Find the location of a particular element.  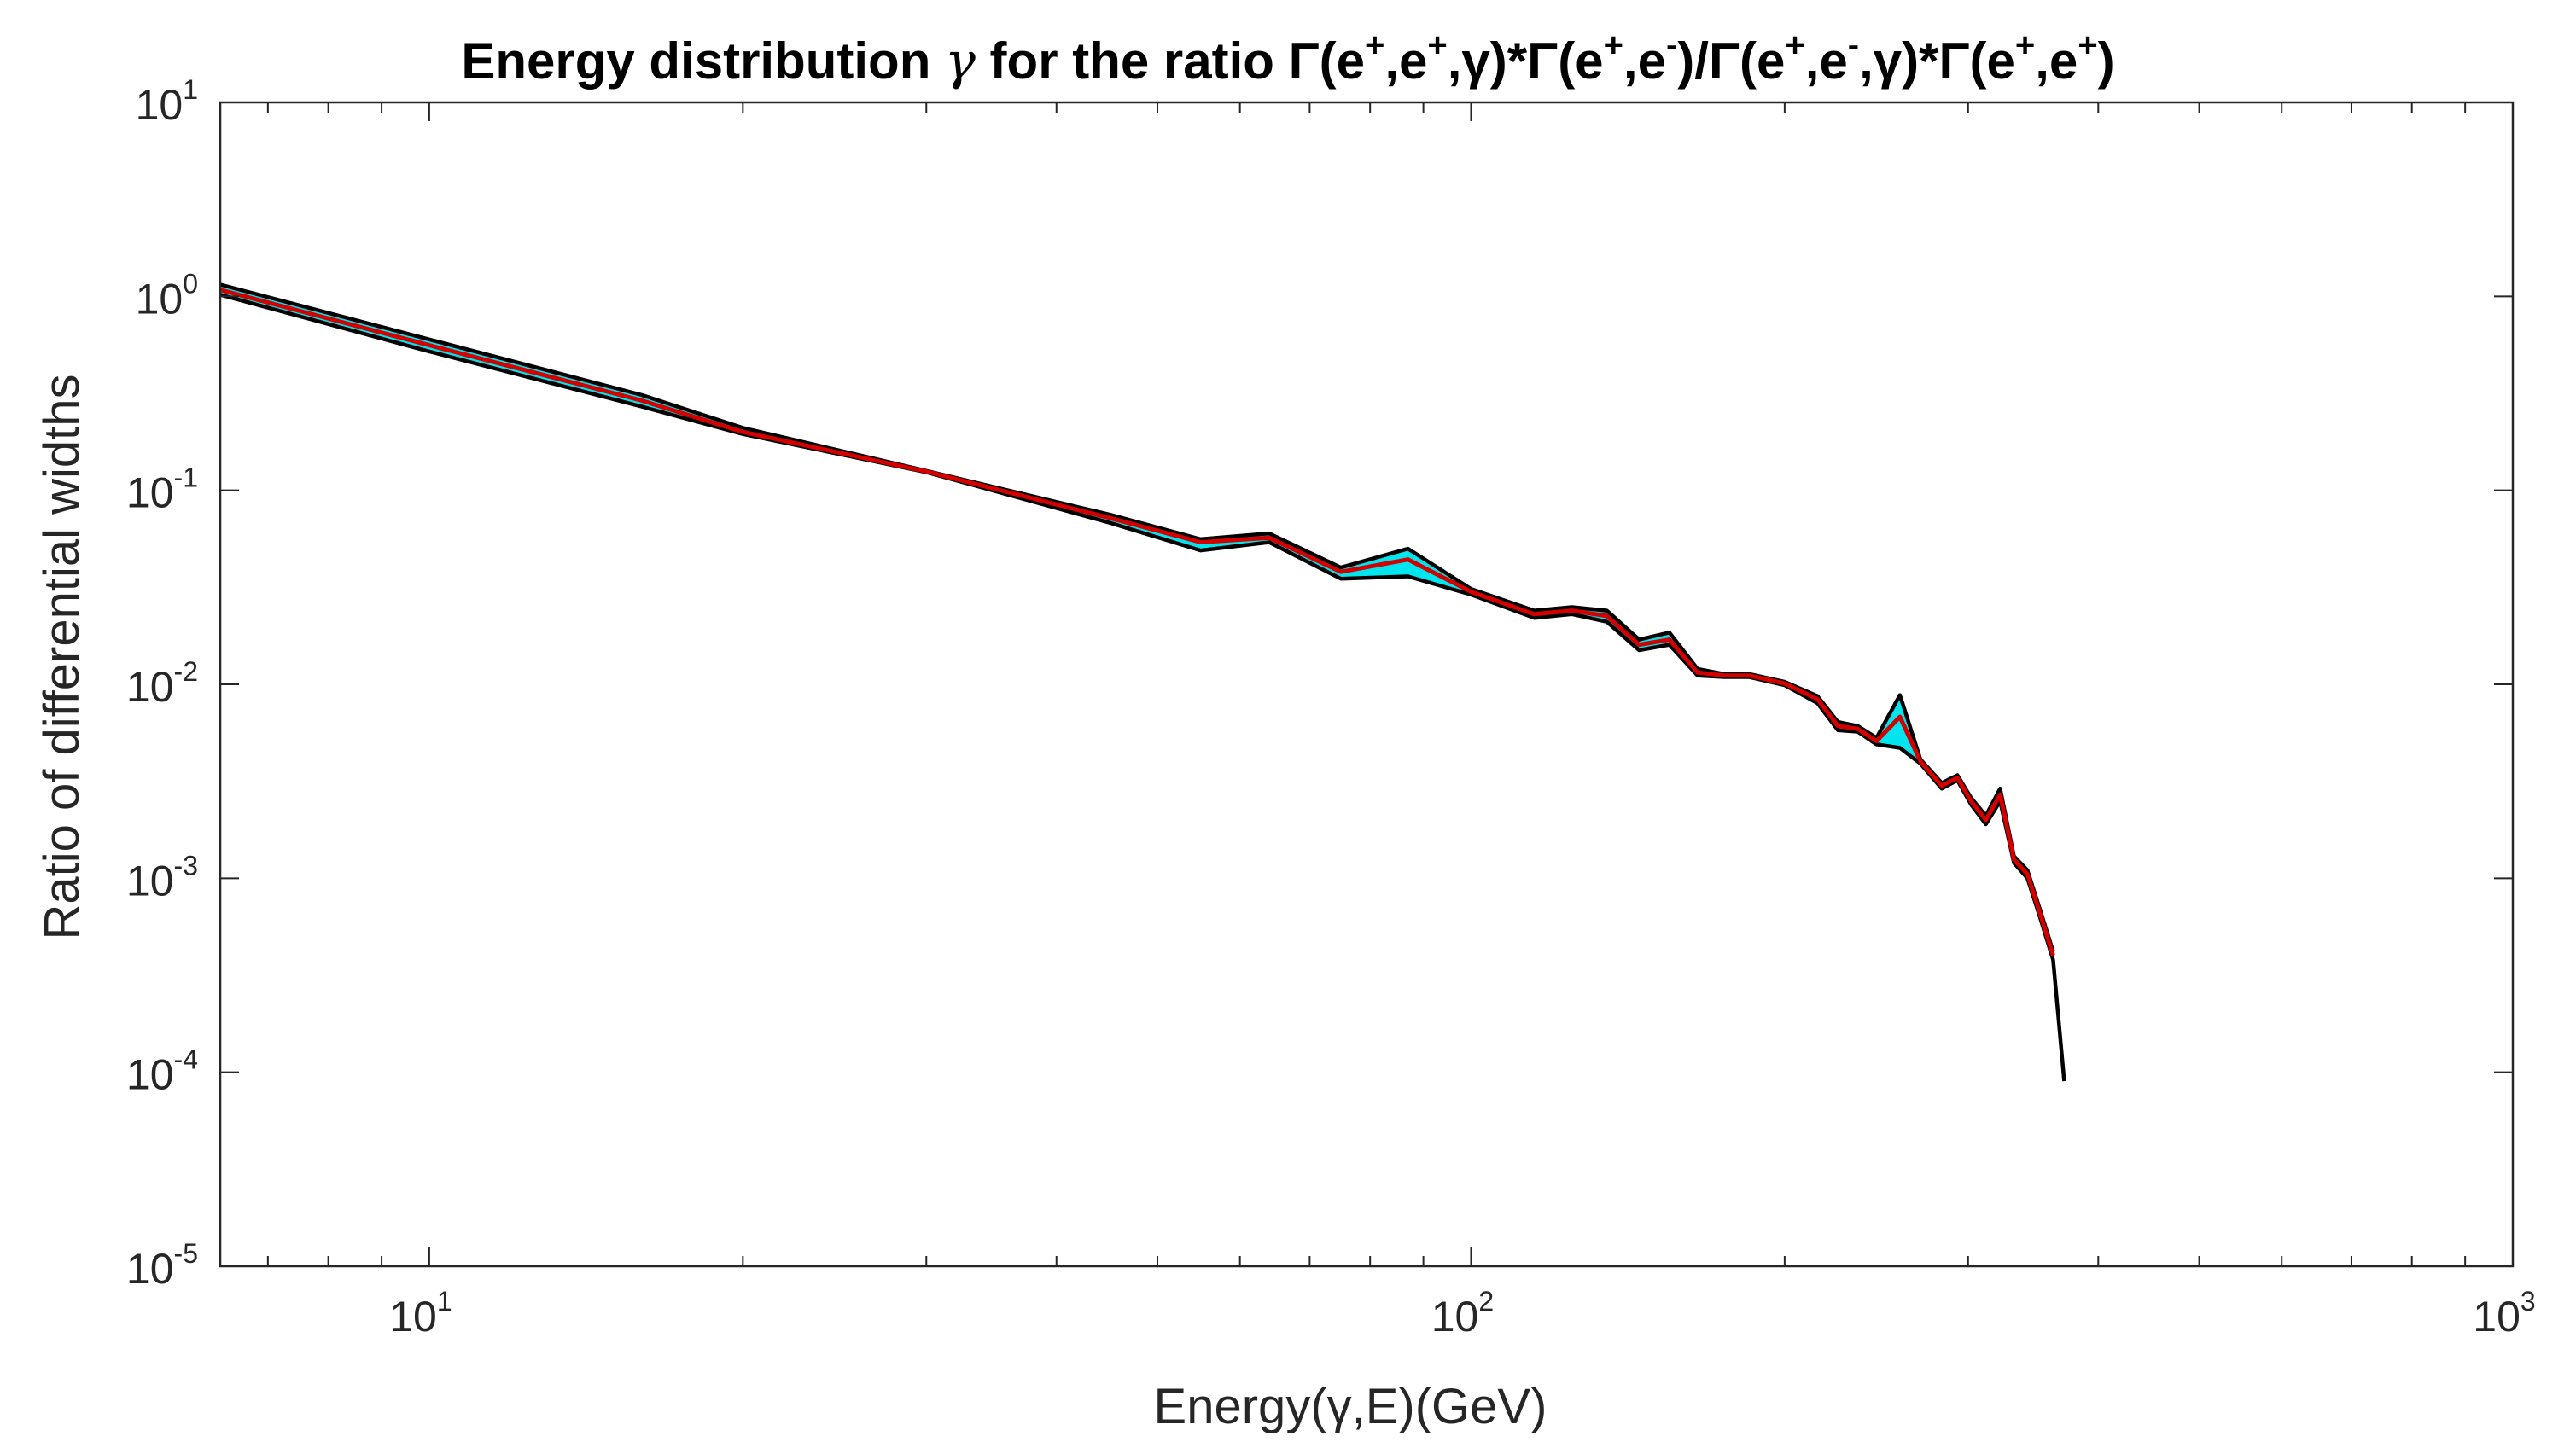

title-sup-1: + is located at coordinates (1374, 45).